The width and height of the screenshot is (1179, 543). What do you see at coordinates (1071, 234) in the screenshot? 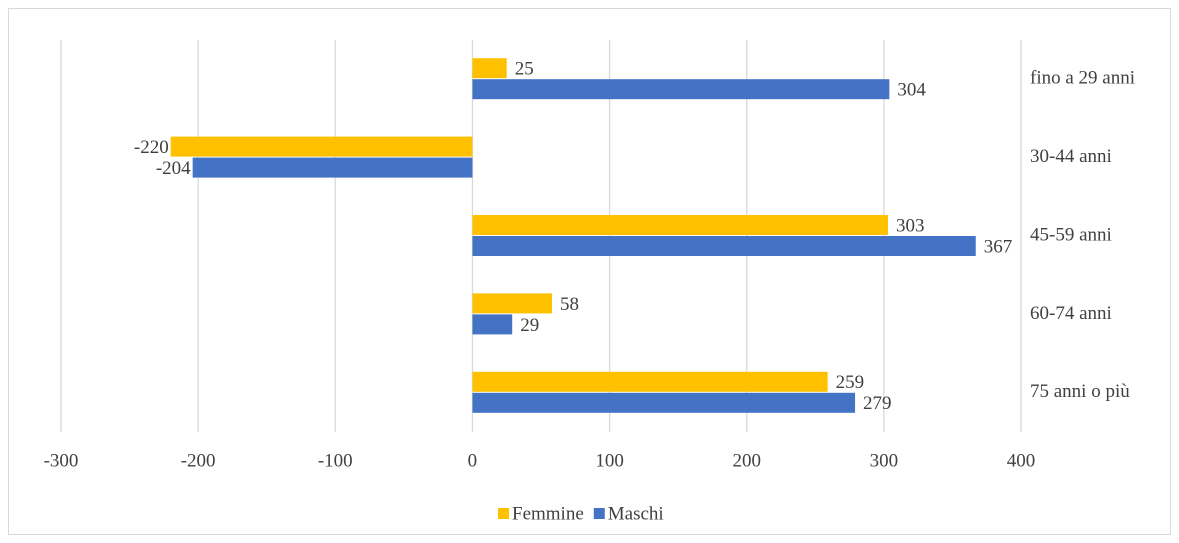
I see `category-label: 45-59 anni` at bounding box center [1071, 234].